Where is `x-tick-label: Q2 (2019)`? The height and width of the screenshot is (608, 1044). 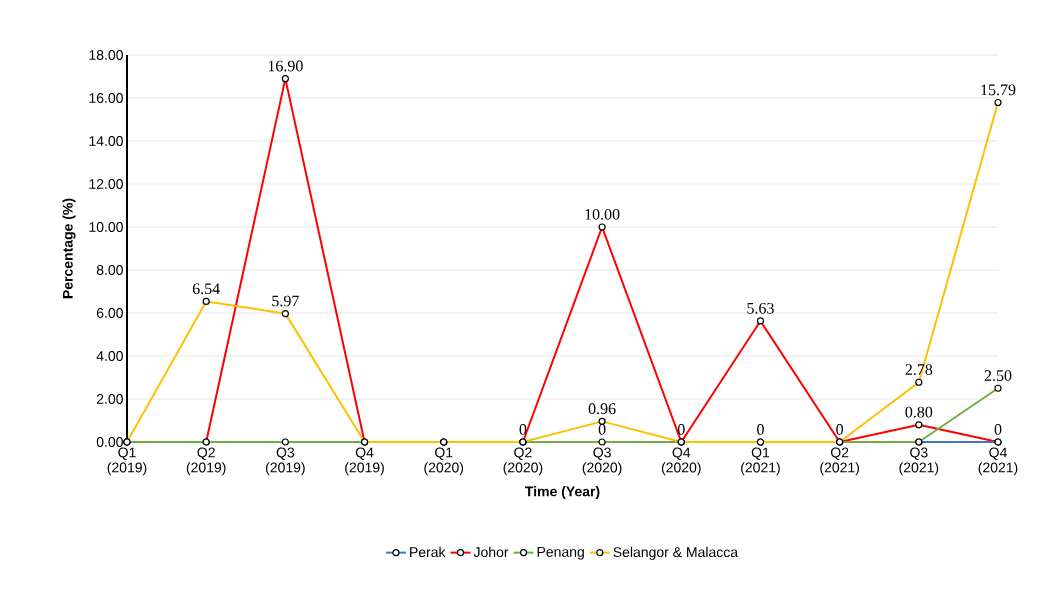
x-tick-label: Q2 (2019) is located at coordinates (206, 461).